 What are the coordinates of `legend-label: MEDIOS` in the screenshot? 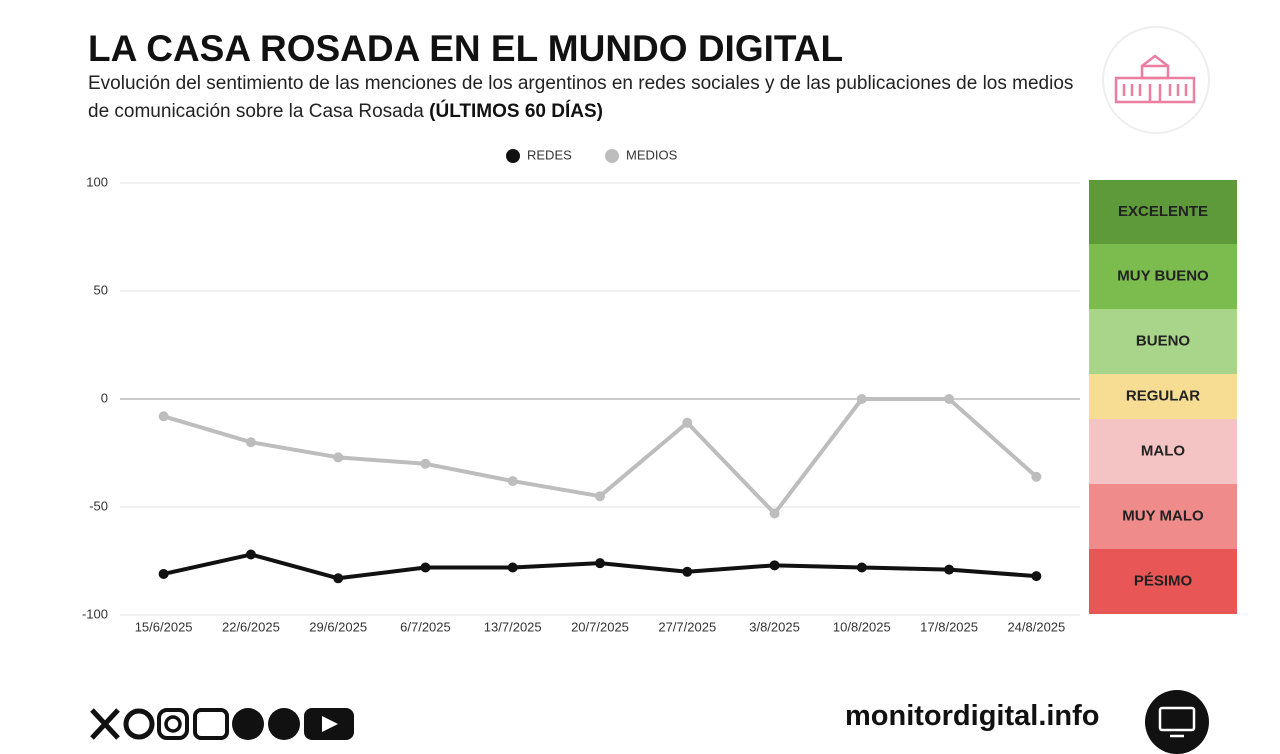 It's located at (652, 154).